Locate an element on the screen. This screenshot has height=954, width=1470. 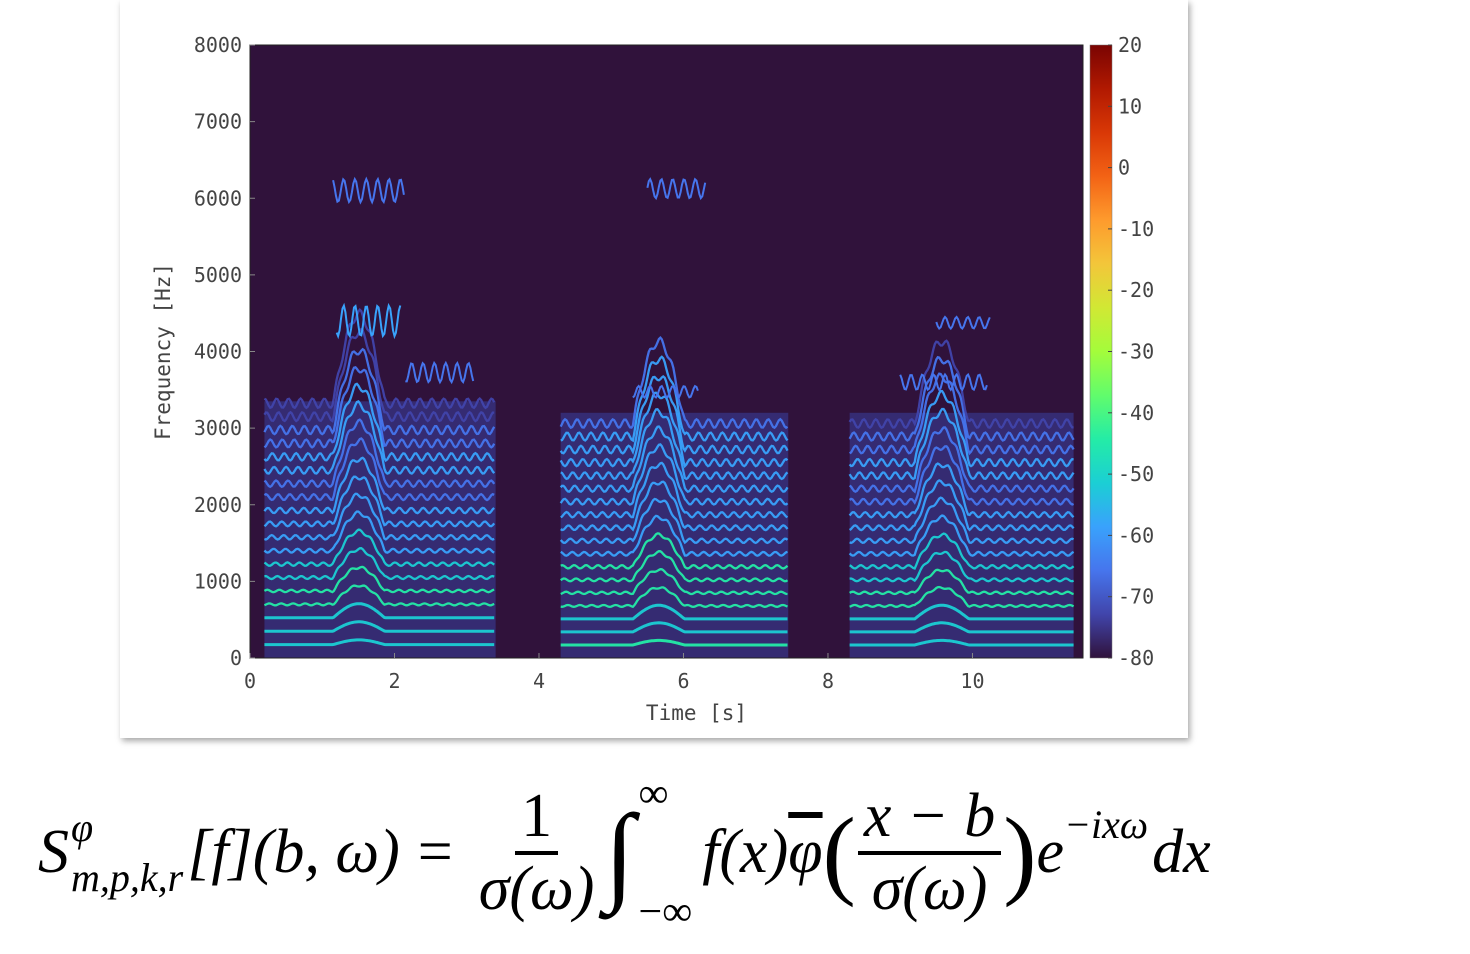
fraction-2-numerator: x − b is located at coordinates (929, 818).